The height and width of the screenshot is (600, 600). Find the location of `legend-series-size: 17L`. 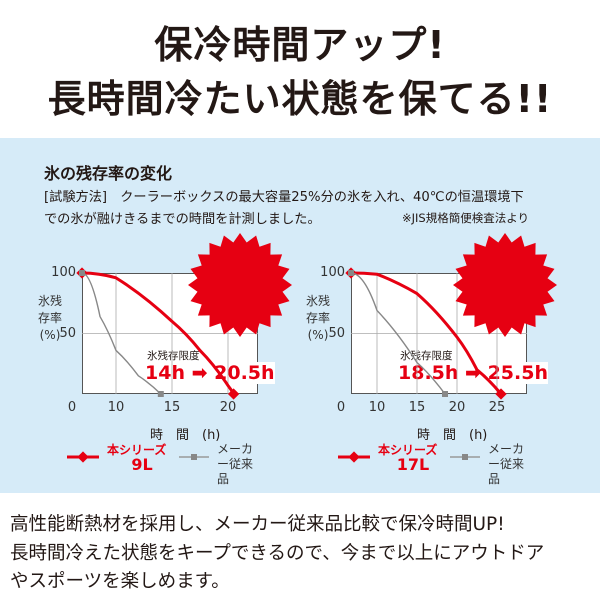

legend-series-size: 17L is located at coordinates (413, 464).